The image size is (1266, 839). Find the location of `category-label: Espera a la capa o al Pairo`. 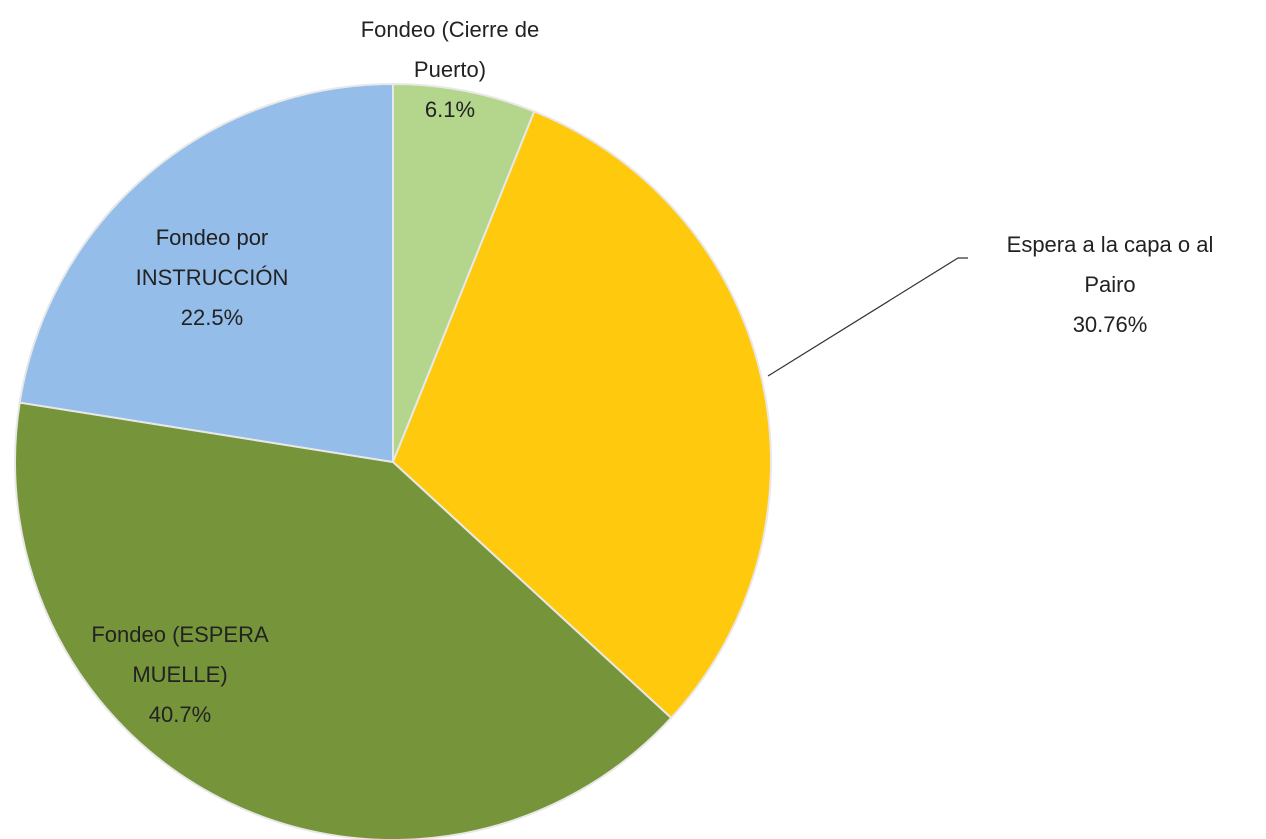

category-label: Espera a la capa o al Pairo is located at coordinates (1110, 264).